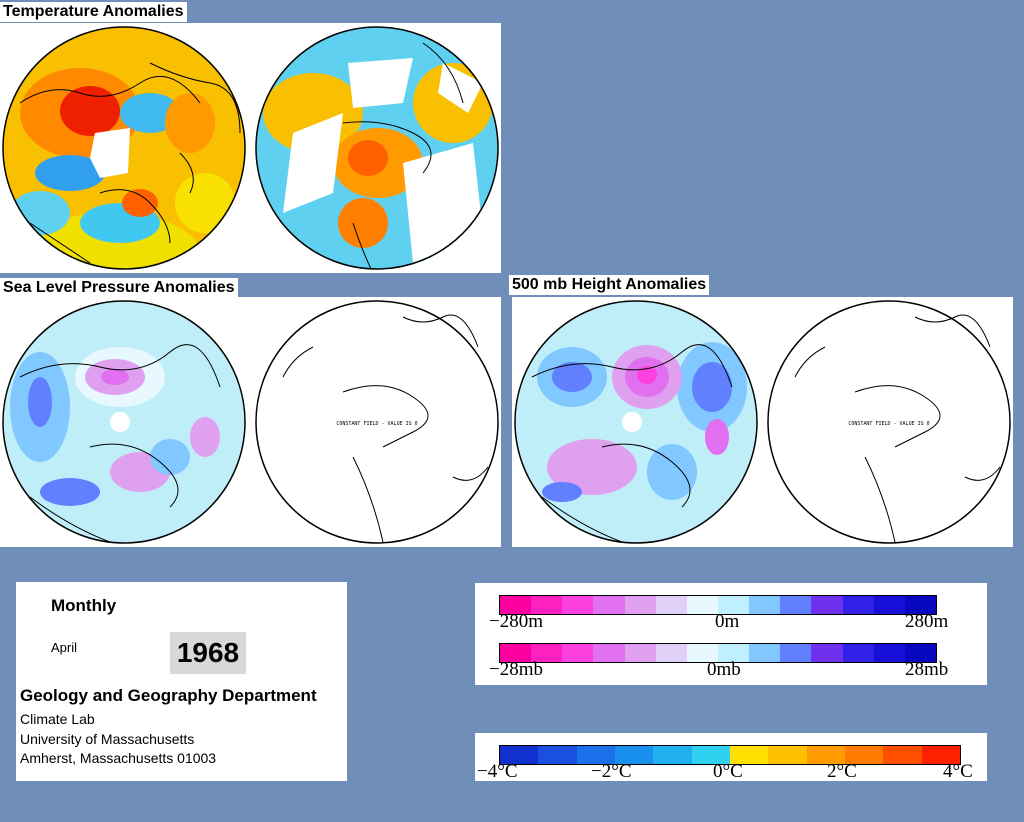 The width and height of the screenshot is (1024, 822). I want to click on slp-map-right: CONSTANT FIELD - VALUE IS 0, so click(377, 422).